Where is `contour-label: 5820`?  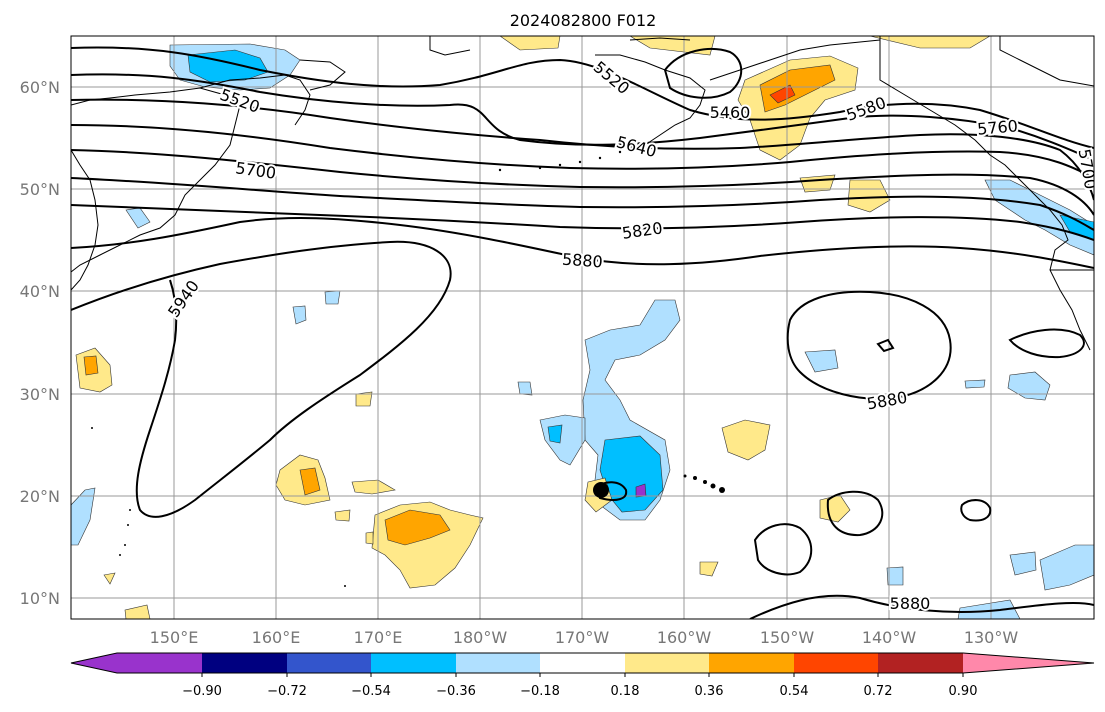 contour-label: 5820 is located at coordinates (642, 230).